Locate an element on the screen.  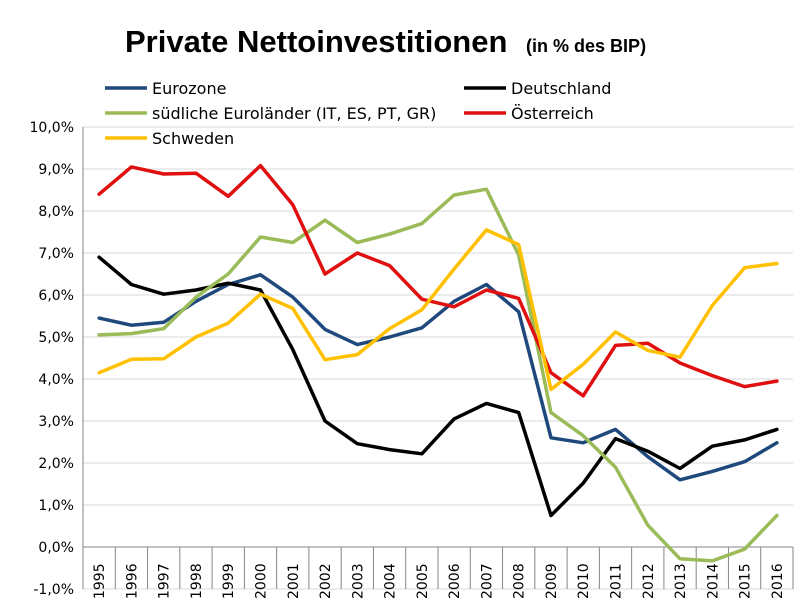
y-tick-label: 5,0% is located at coordinates (56, 338).